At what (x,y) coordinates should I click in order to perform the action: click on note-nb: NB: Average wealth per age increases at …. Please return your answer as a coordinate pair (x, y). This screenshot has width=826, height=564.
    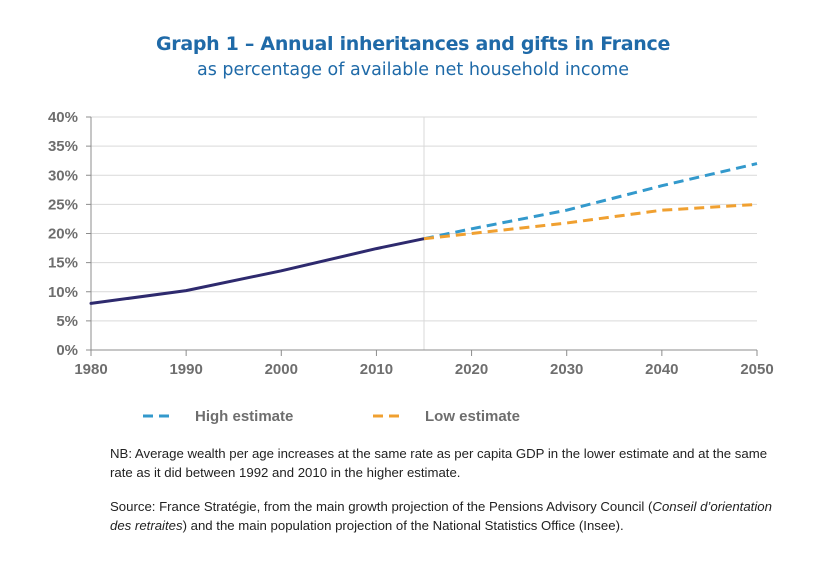
    Looking at the image, I should click on (439, 463).